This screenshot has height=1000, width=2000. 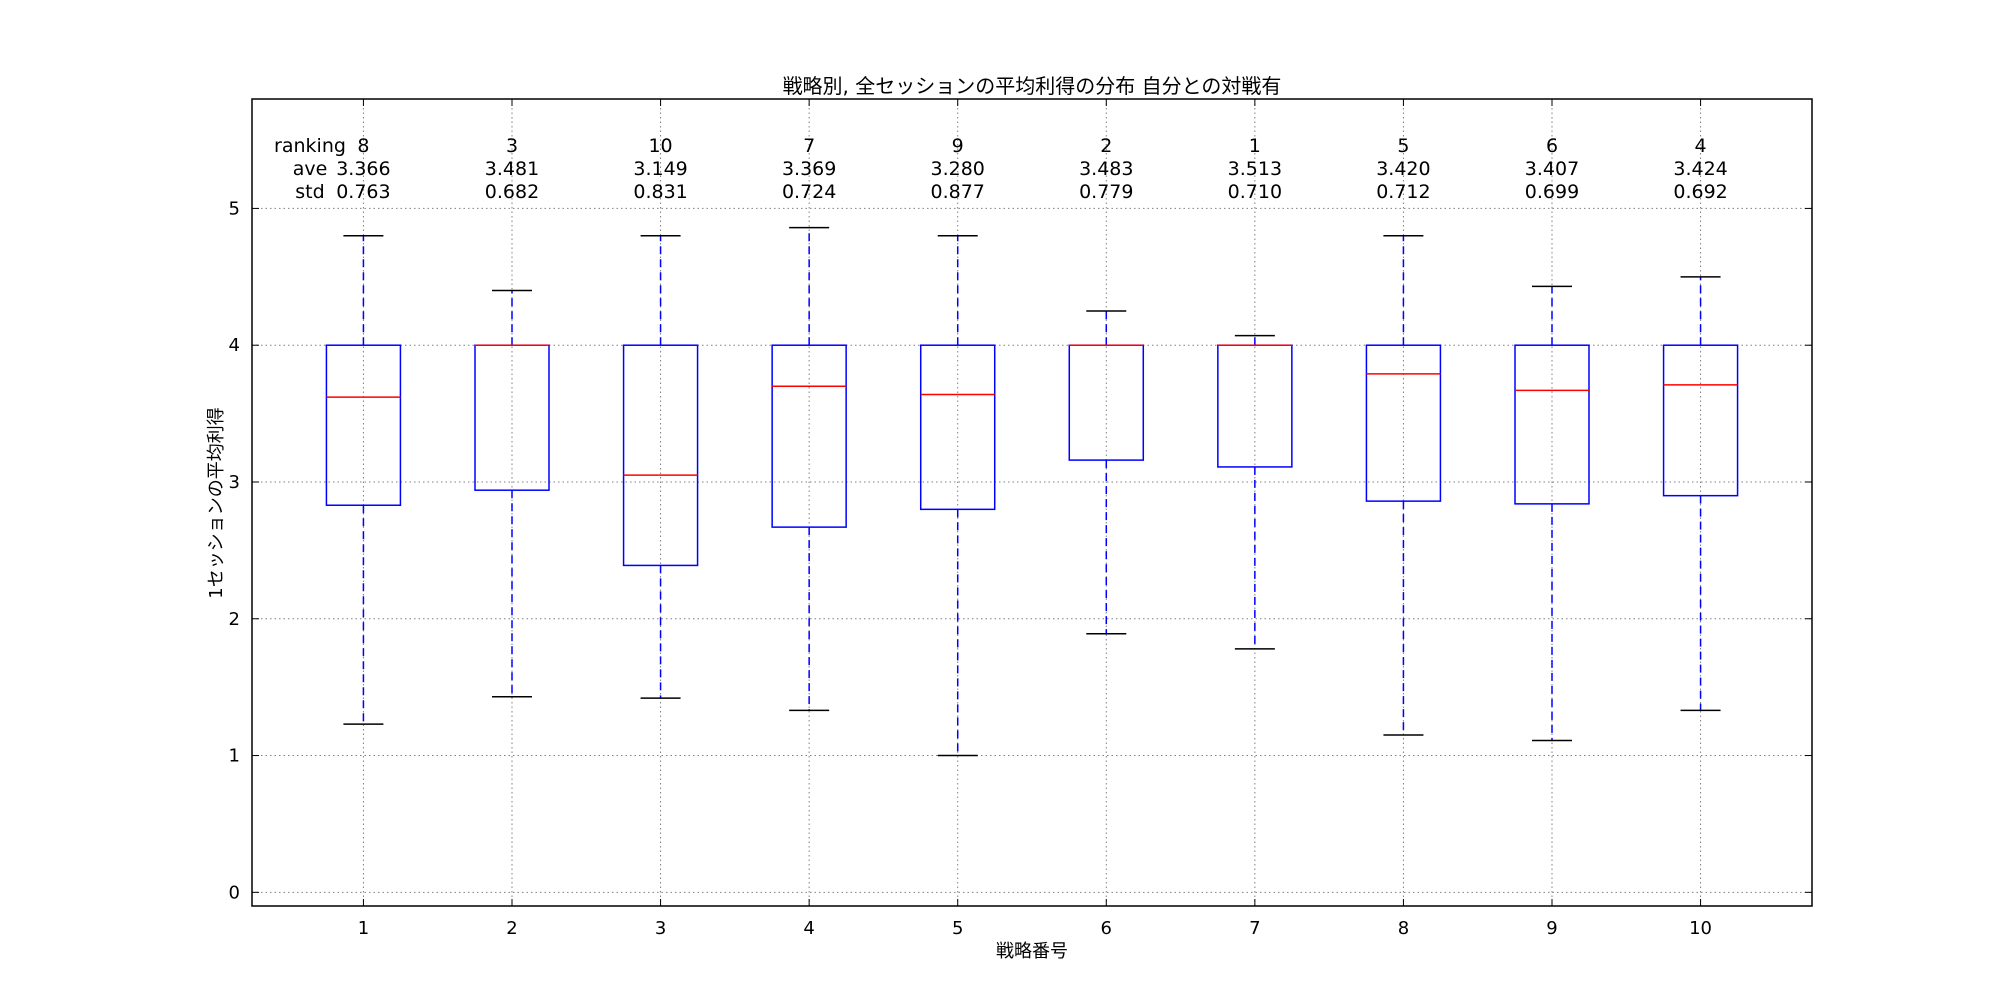 What do you see at coordinates (958, 169) in the screenshot?
I see `stat-ave-value: 3.280` at bounding box center [958, 169].